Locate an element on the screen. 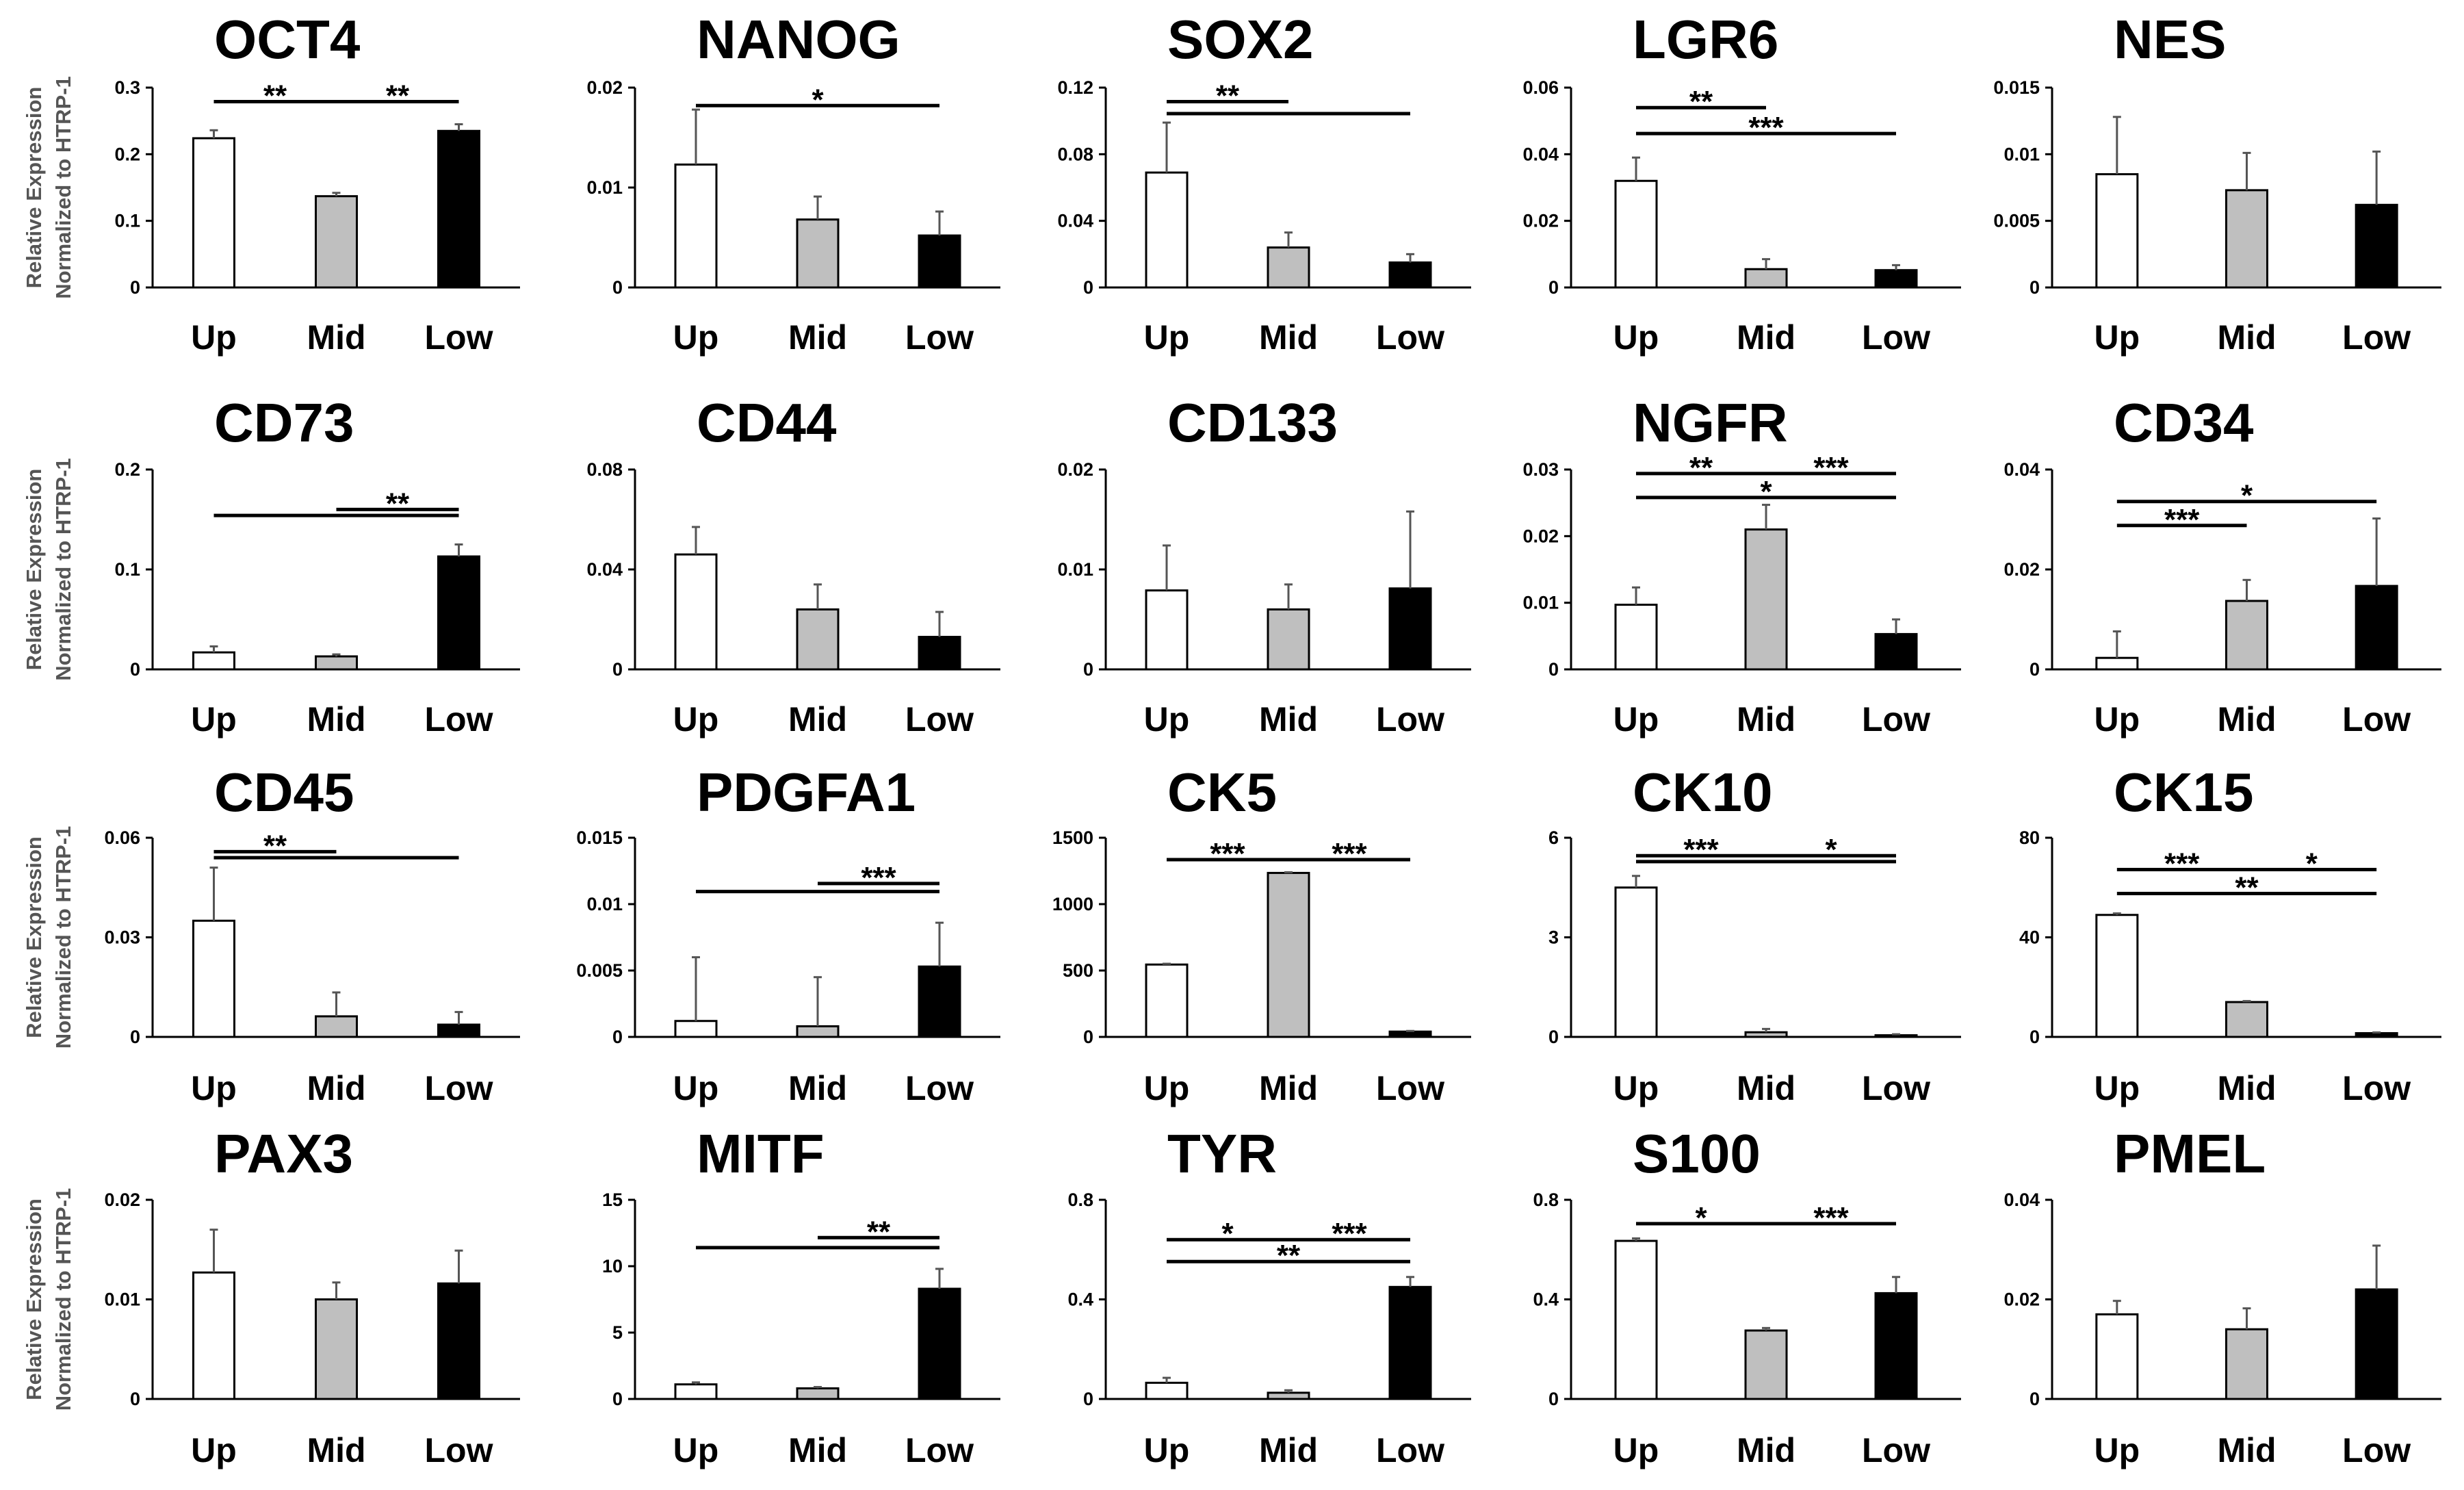 The image size is (2464, 1490). panel-title: OCT4 is located at coordinates (287, 39).